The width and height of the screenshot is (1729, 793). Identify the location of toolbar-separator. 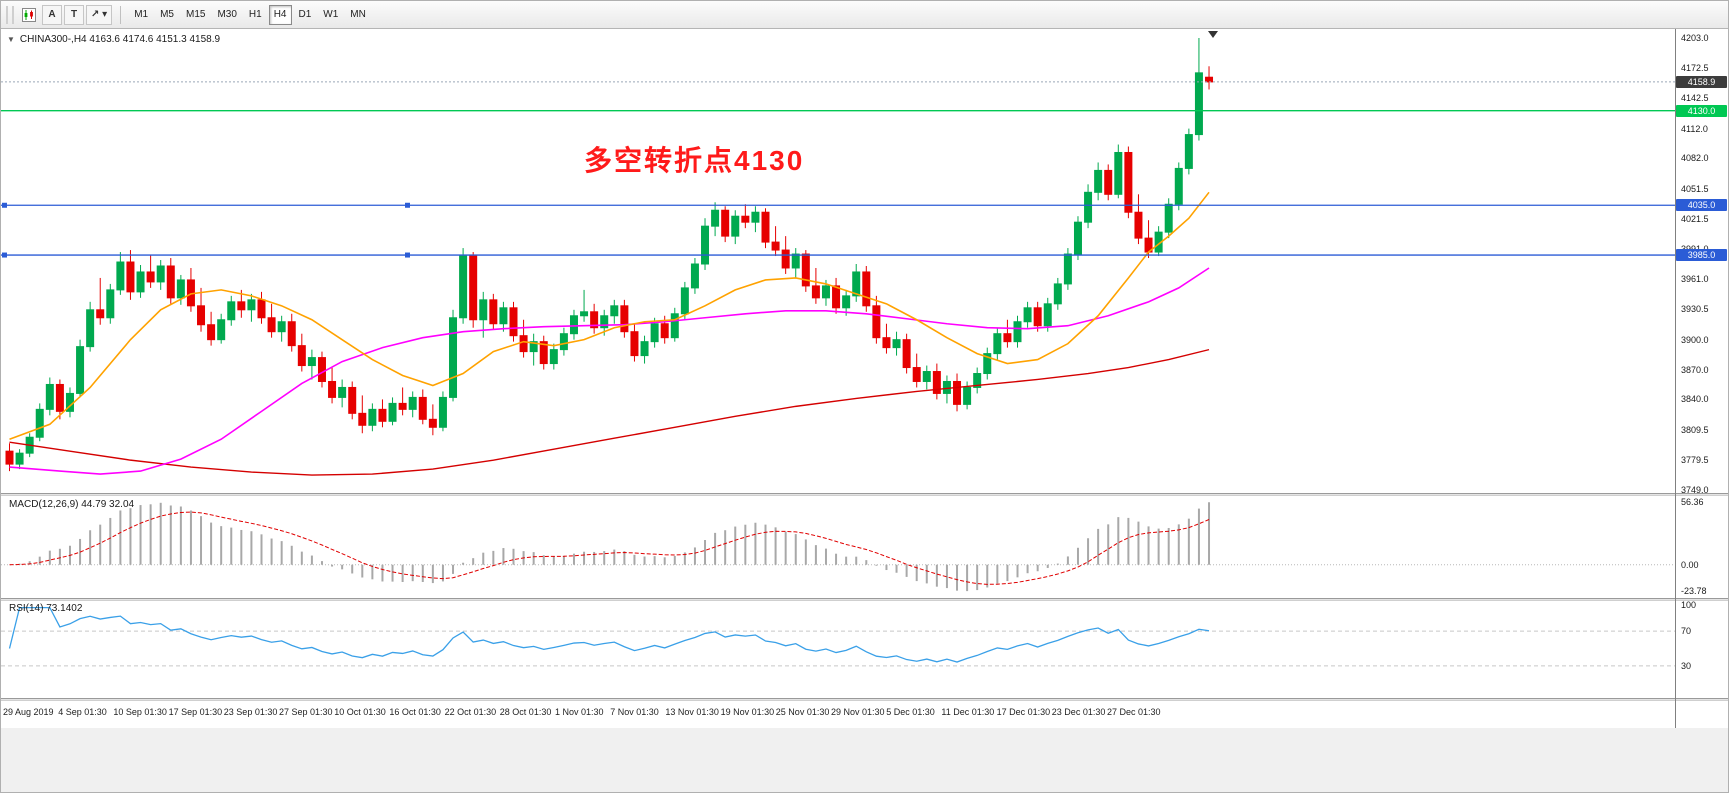
(121, 14).